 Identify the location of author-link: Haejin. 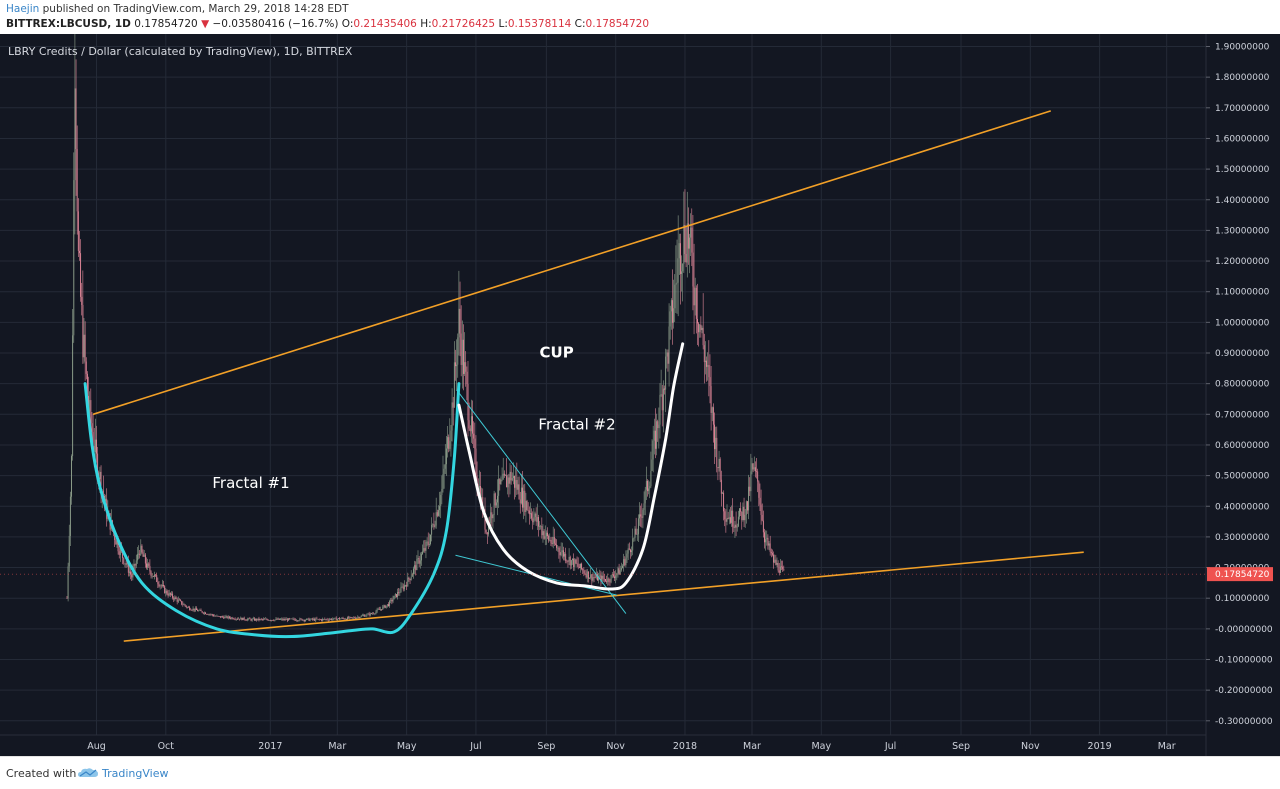
(23, 9).